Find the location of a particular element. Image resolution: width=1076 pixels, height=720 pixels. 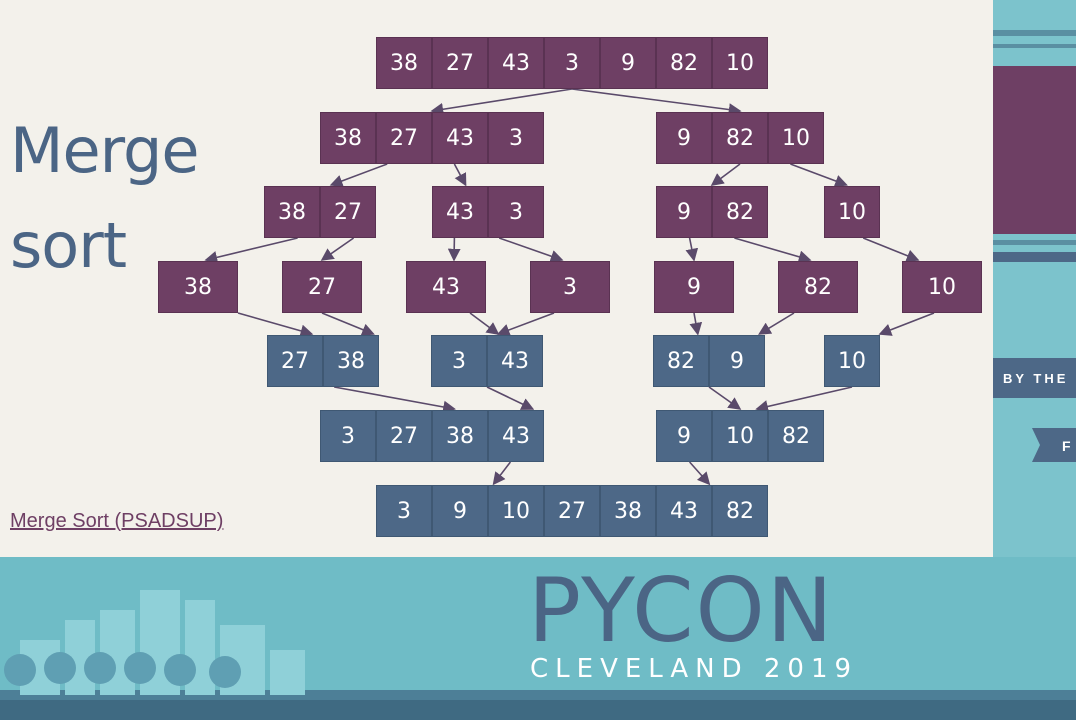

cell-level5-group0-1: 27 is located at coordinates (404, 436).